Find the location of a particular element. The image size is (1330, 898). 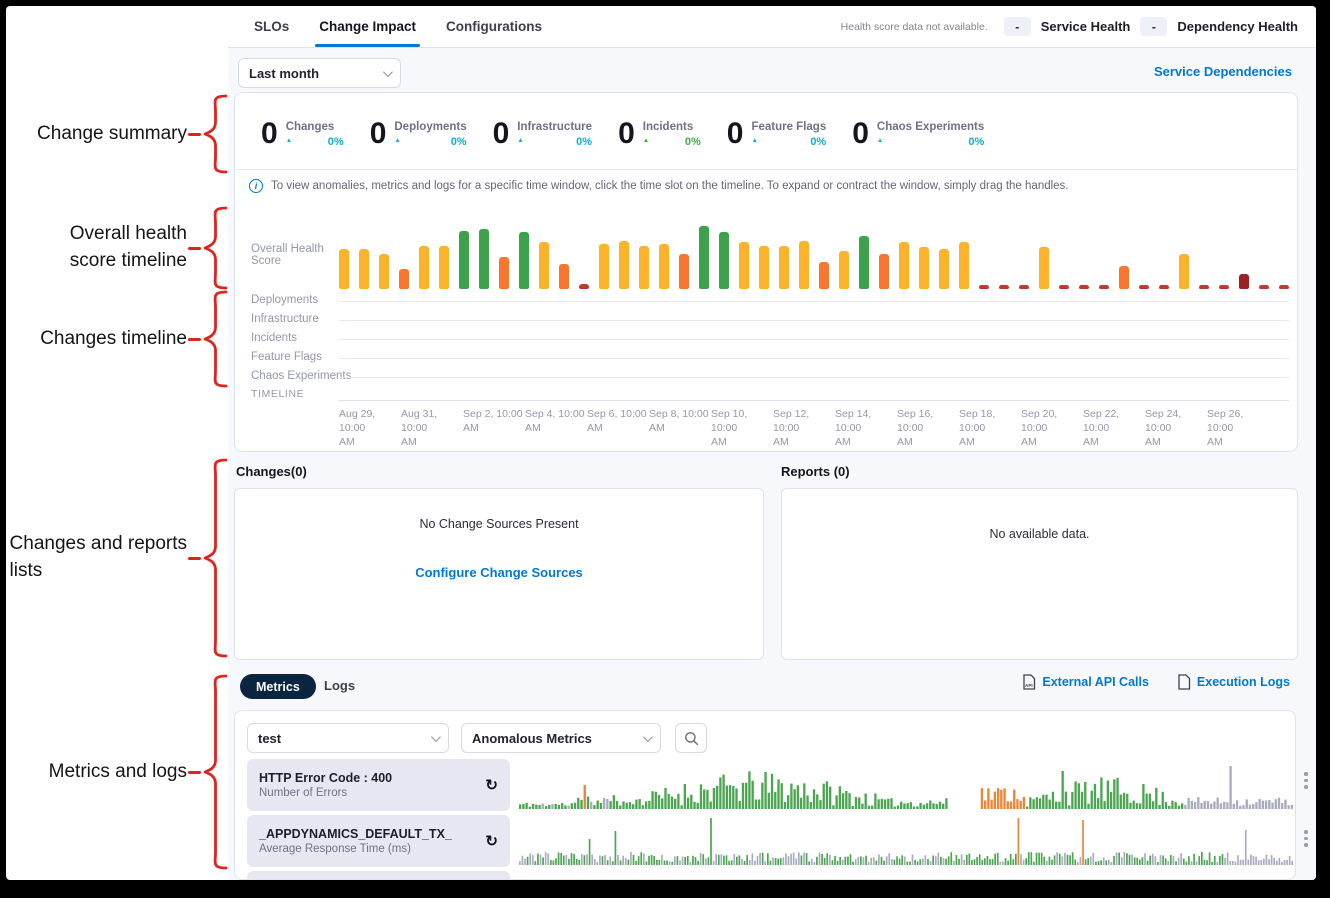

timeline-date: Sep 2, 10:00 AM is located at coordinates (493, 421).